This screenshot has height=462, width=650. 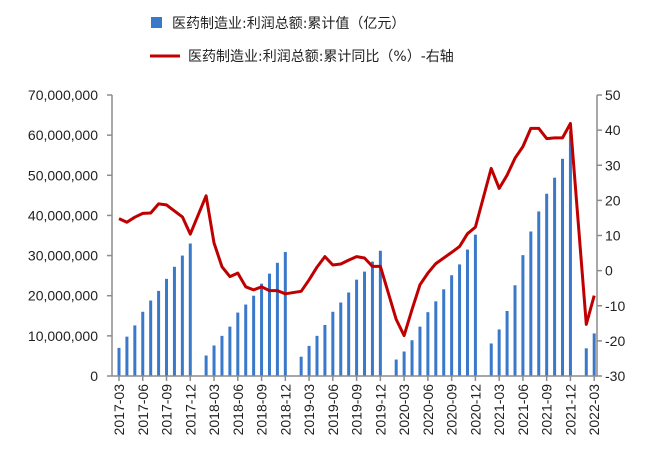 I want to click on legend: 医药制造业:利润总额:累计值（亿元） 医药制造业:利润总额:累计同比（%）-右轴, so click(x=302, y=40).